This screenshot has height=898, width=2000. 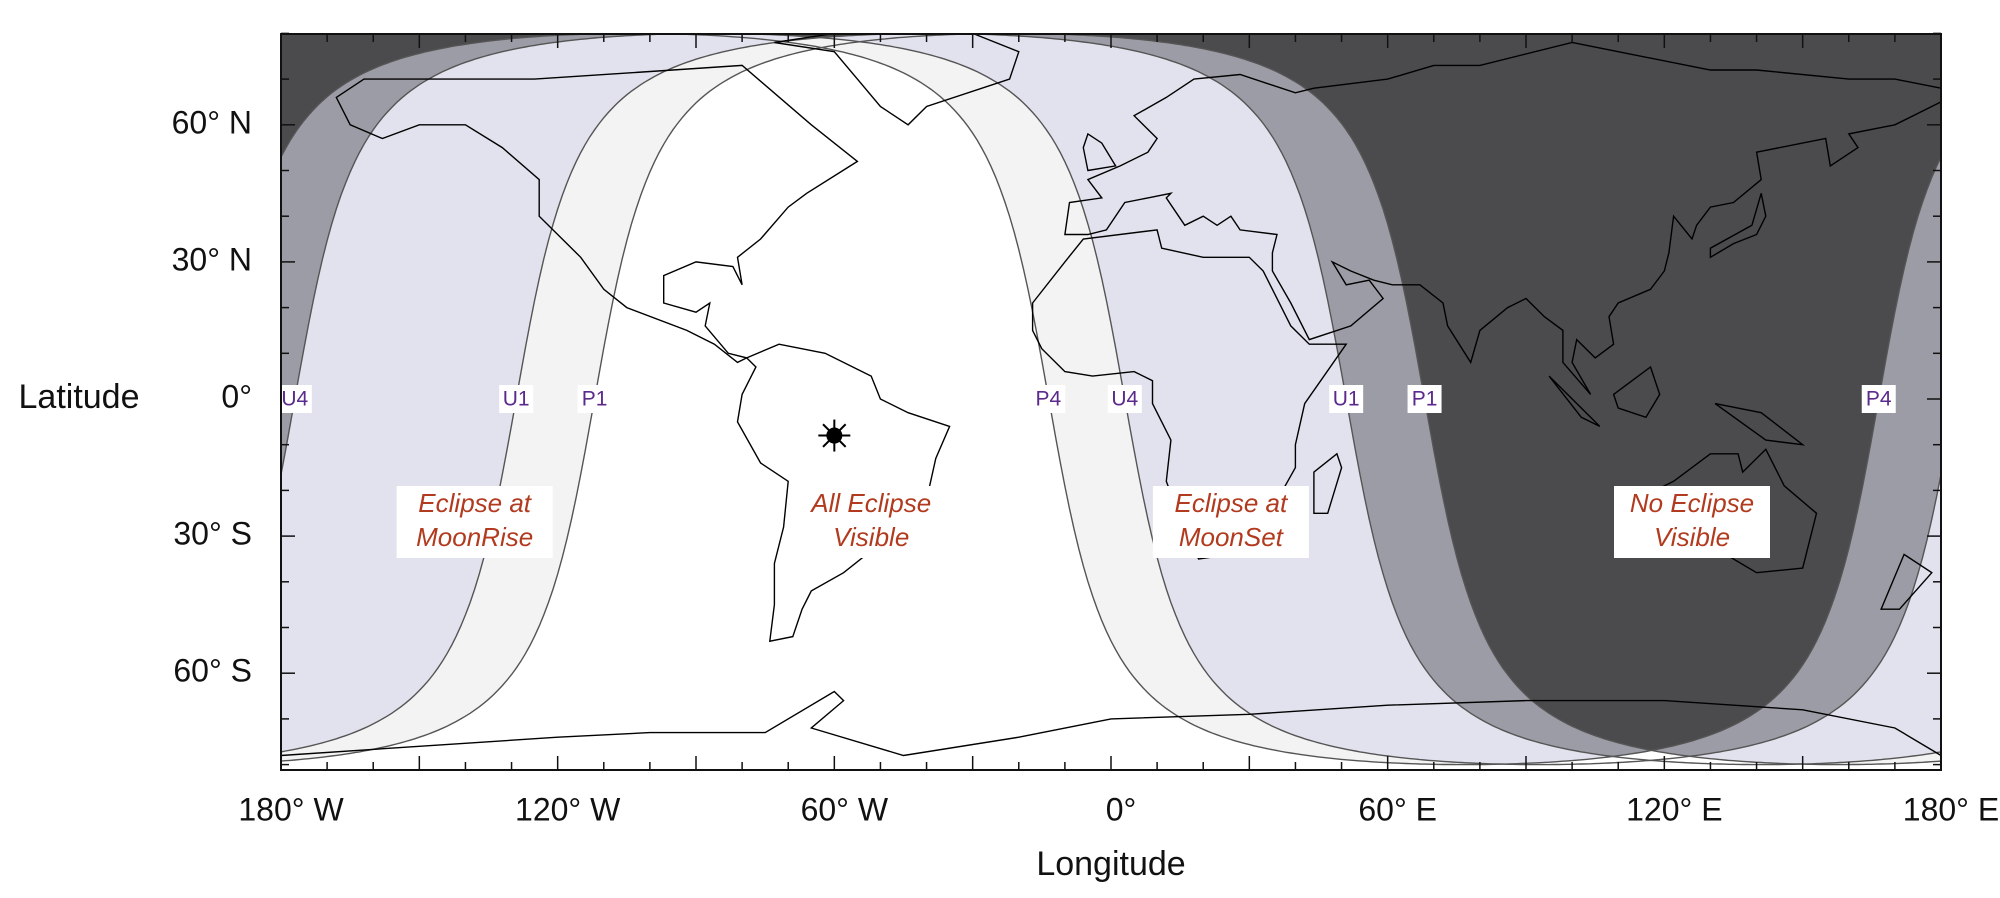 What do you see at coordinates (1232, 537) in the screenshot?
I see `region-label: MoonSet` at bounding box center [1232, 537].